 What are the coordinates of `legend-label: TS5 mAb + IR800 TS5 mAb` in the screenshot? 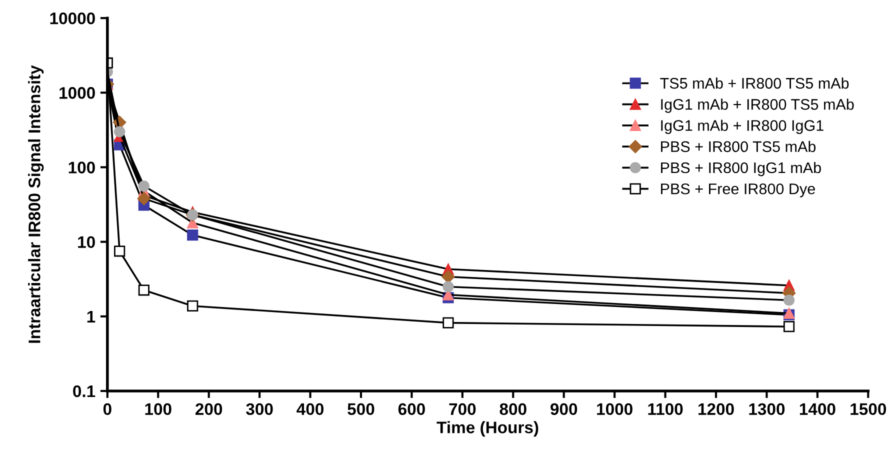 It's located at (754, 83).